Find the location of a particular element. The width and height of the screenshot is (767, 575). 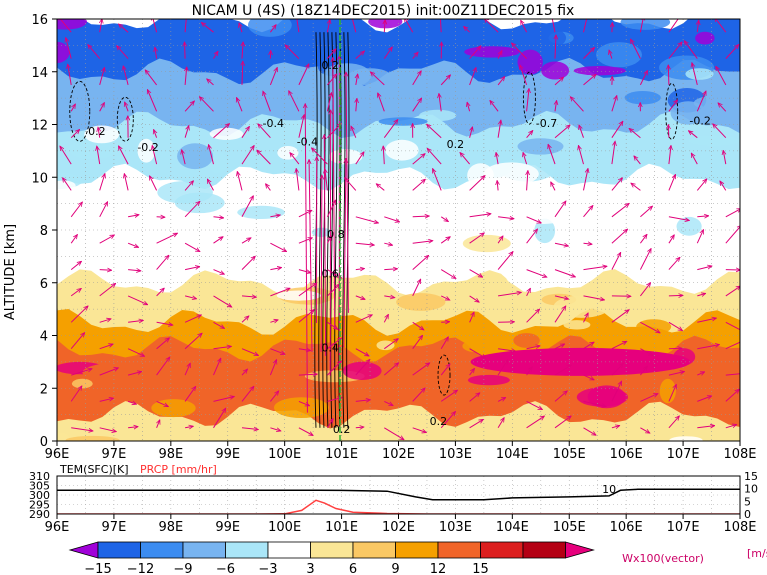

colorbar-unit: [m/s] is located at coordinates (757, 553).